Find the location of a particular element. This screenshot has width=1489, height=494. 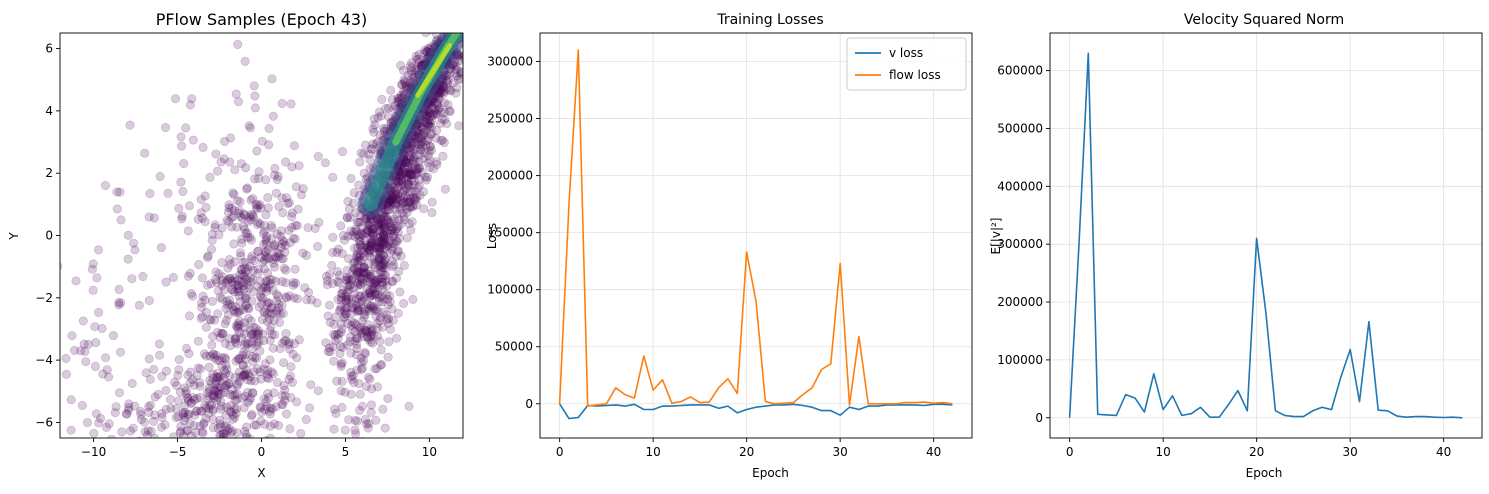

pflow-xtick-label: −5 is located at coordinates (178, 452).